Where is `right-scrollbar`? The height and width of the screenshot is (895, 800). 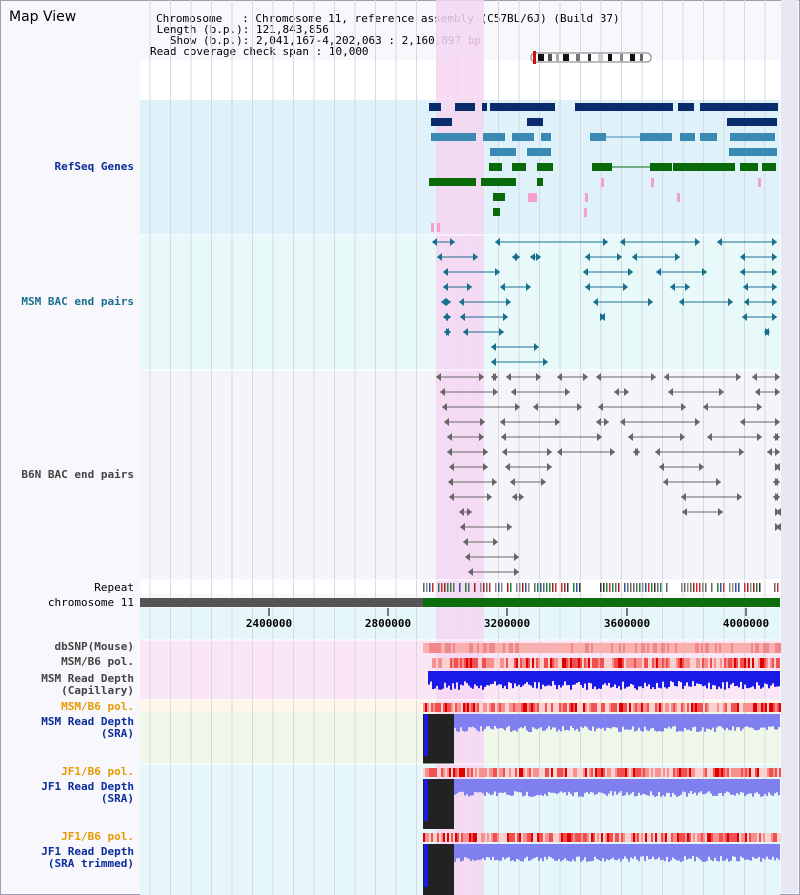
right-scrollbar is located at coordinates (789, 446).